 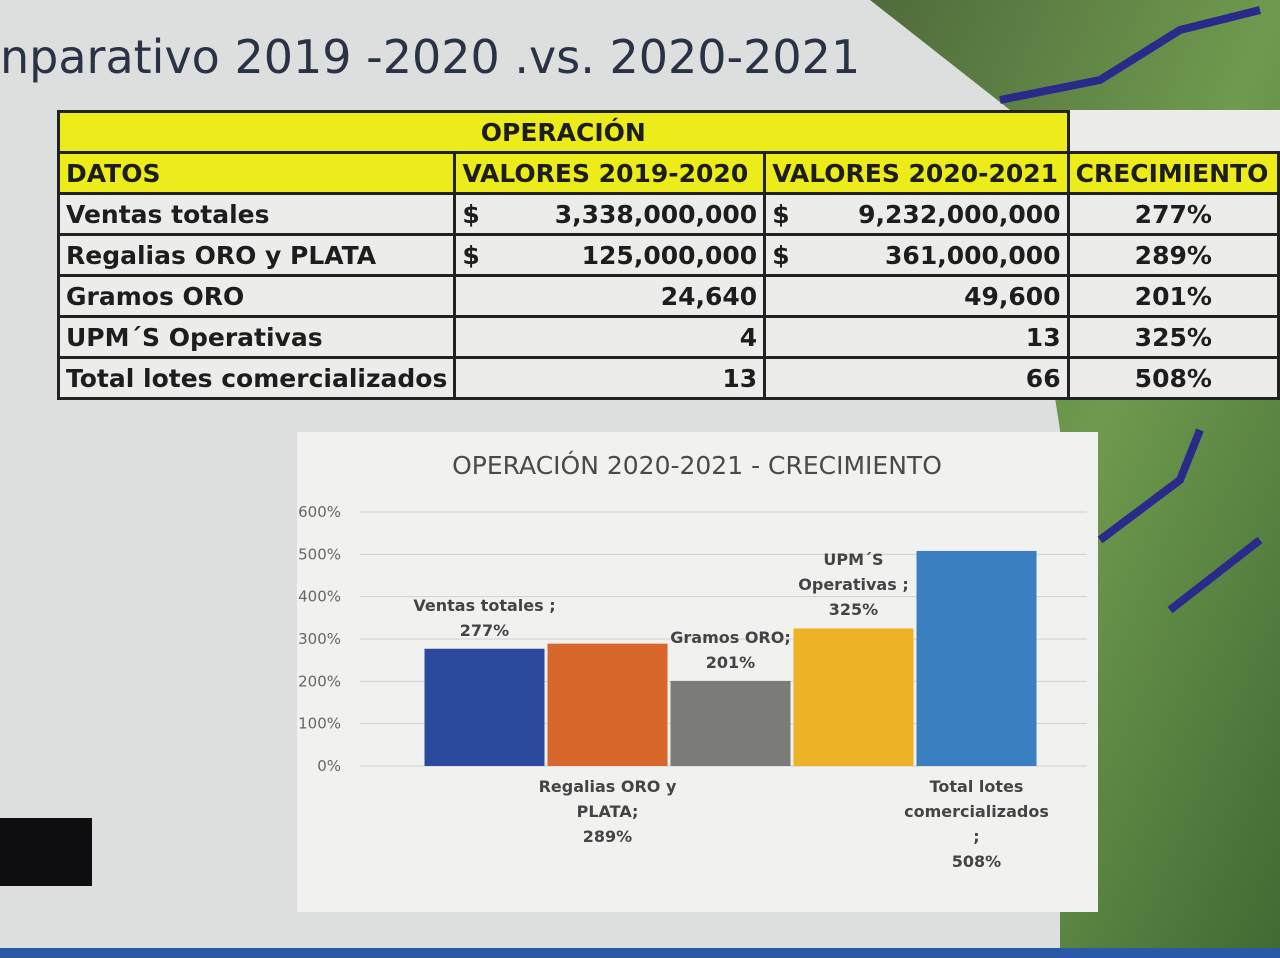 What do you see at coordinates (853, 572) in the screenshot?
I see `category-label: UPM´S Operativas ;` at bounding box center [853, 572].